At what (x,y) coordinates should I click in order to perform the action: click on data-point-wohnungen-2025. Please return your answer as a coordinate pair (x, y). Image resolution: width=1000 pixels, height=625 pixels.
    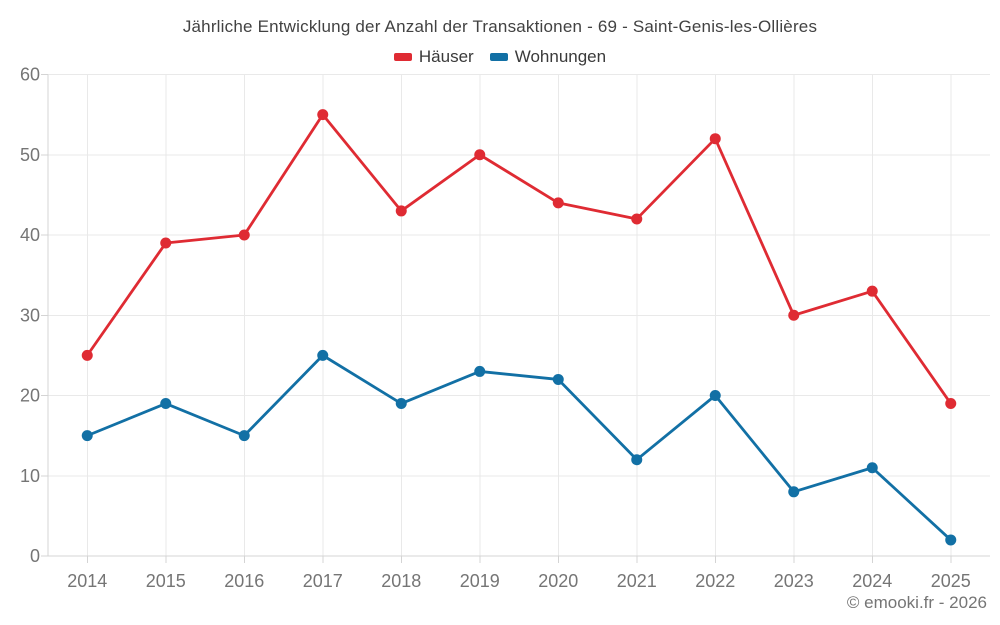
    Looking at the image, I should click on (951, 540).